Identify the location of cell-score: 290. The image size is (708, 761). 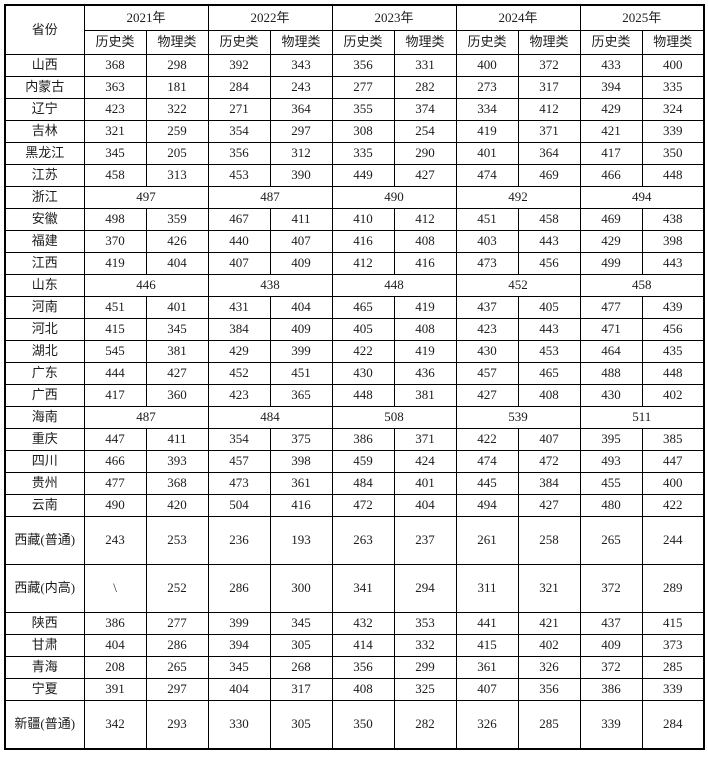
(425, 153).